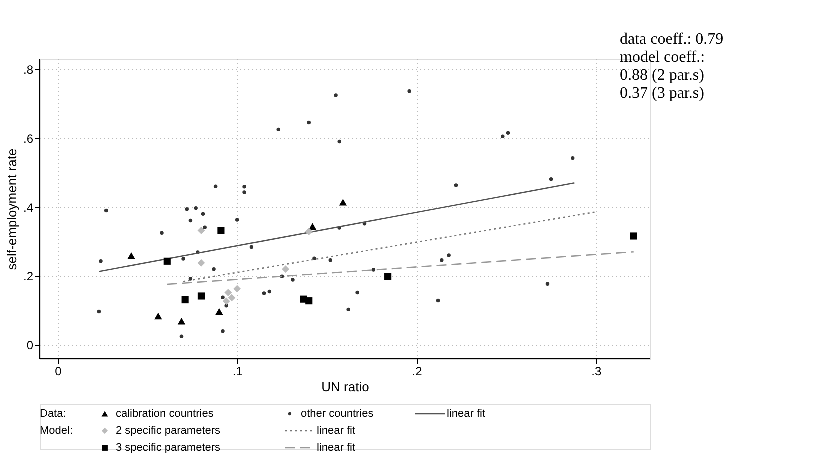  I want to click on x-tick-label: .1, so click(238, 371).